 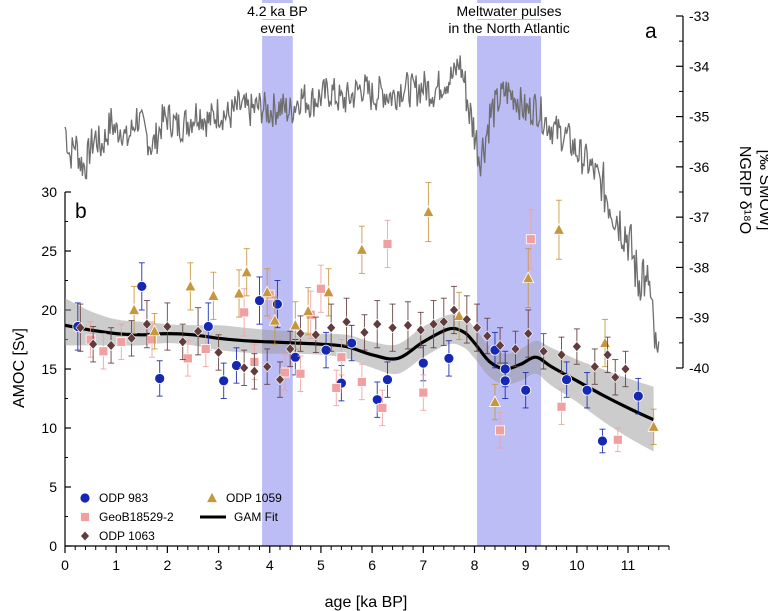 I want to click on legend-swatch-diamond, so click(x=85, y=536).